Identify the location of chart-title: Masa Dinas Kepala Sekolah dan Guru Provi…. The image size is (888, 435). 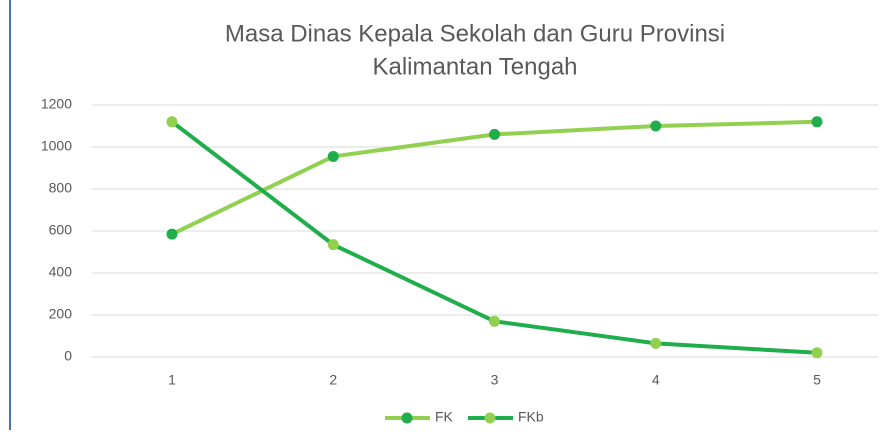
(475, 33).